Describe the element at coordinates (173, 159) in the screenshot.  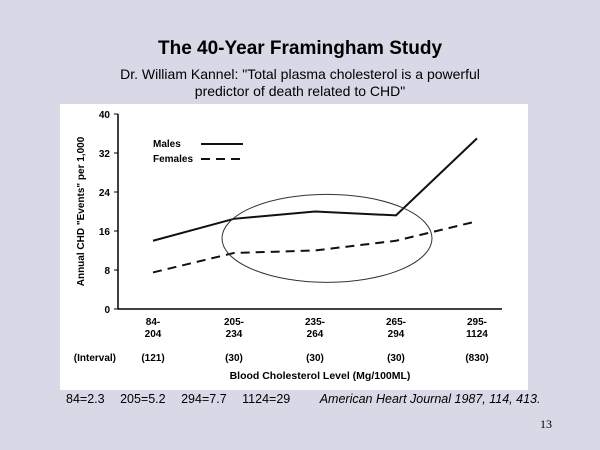
I see `legend-label: Females` at that location.